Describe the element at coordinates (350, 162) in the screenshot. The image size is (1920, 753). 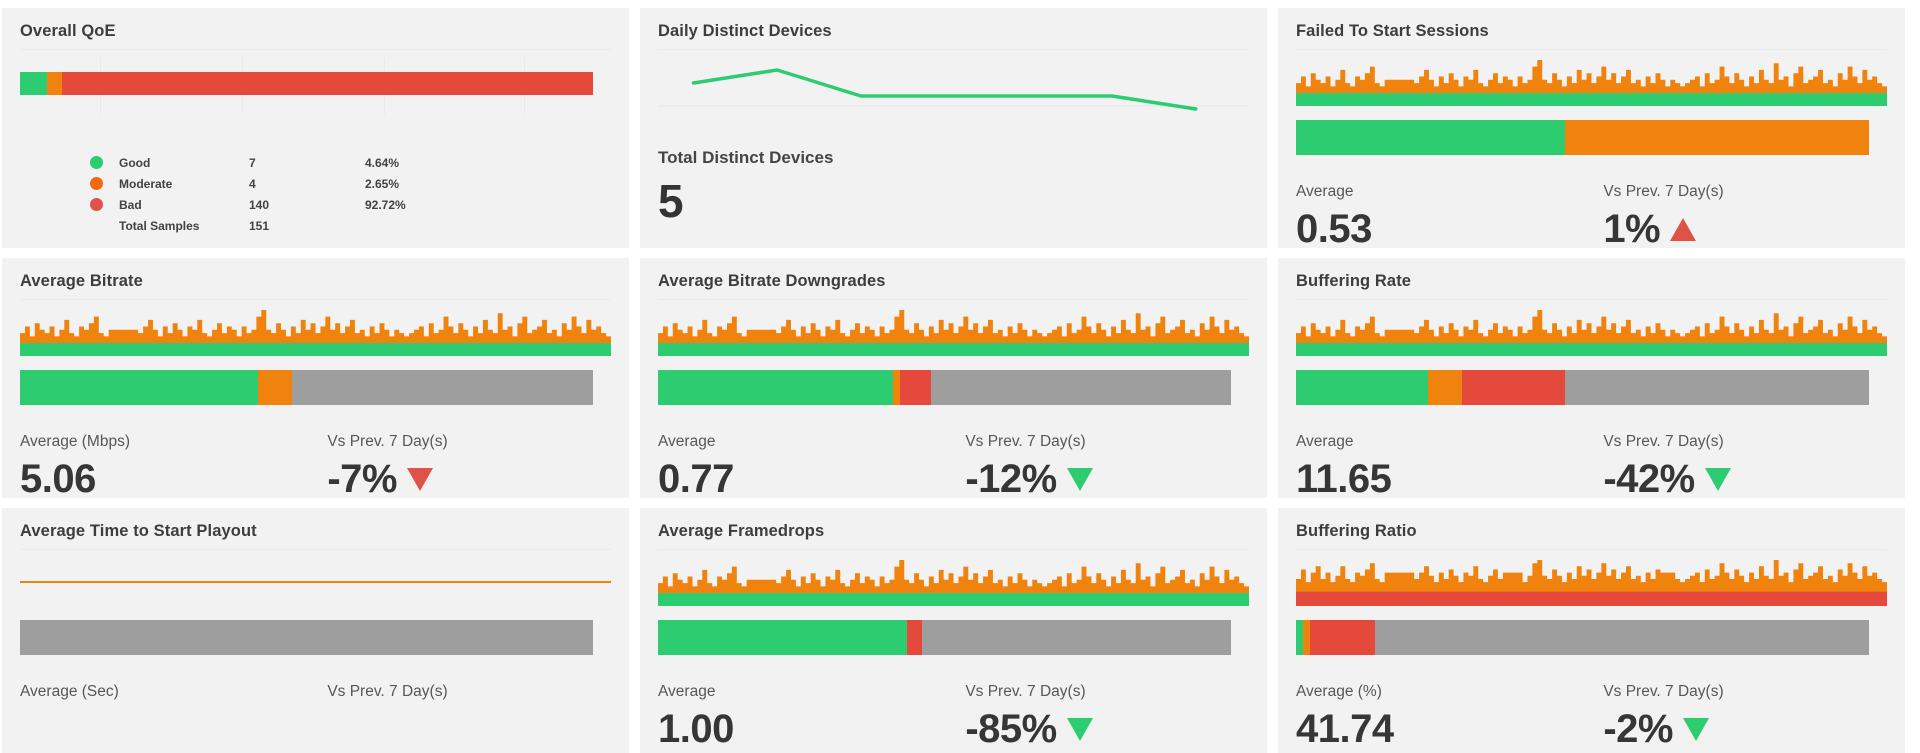
I see `legend-row: Good 7 4.64%` at that location.